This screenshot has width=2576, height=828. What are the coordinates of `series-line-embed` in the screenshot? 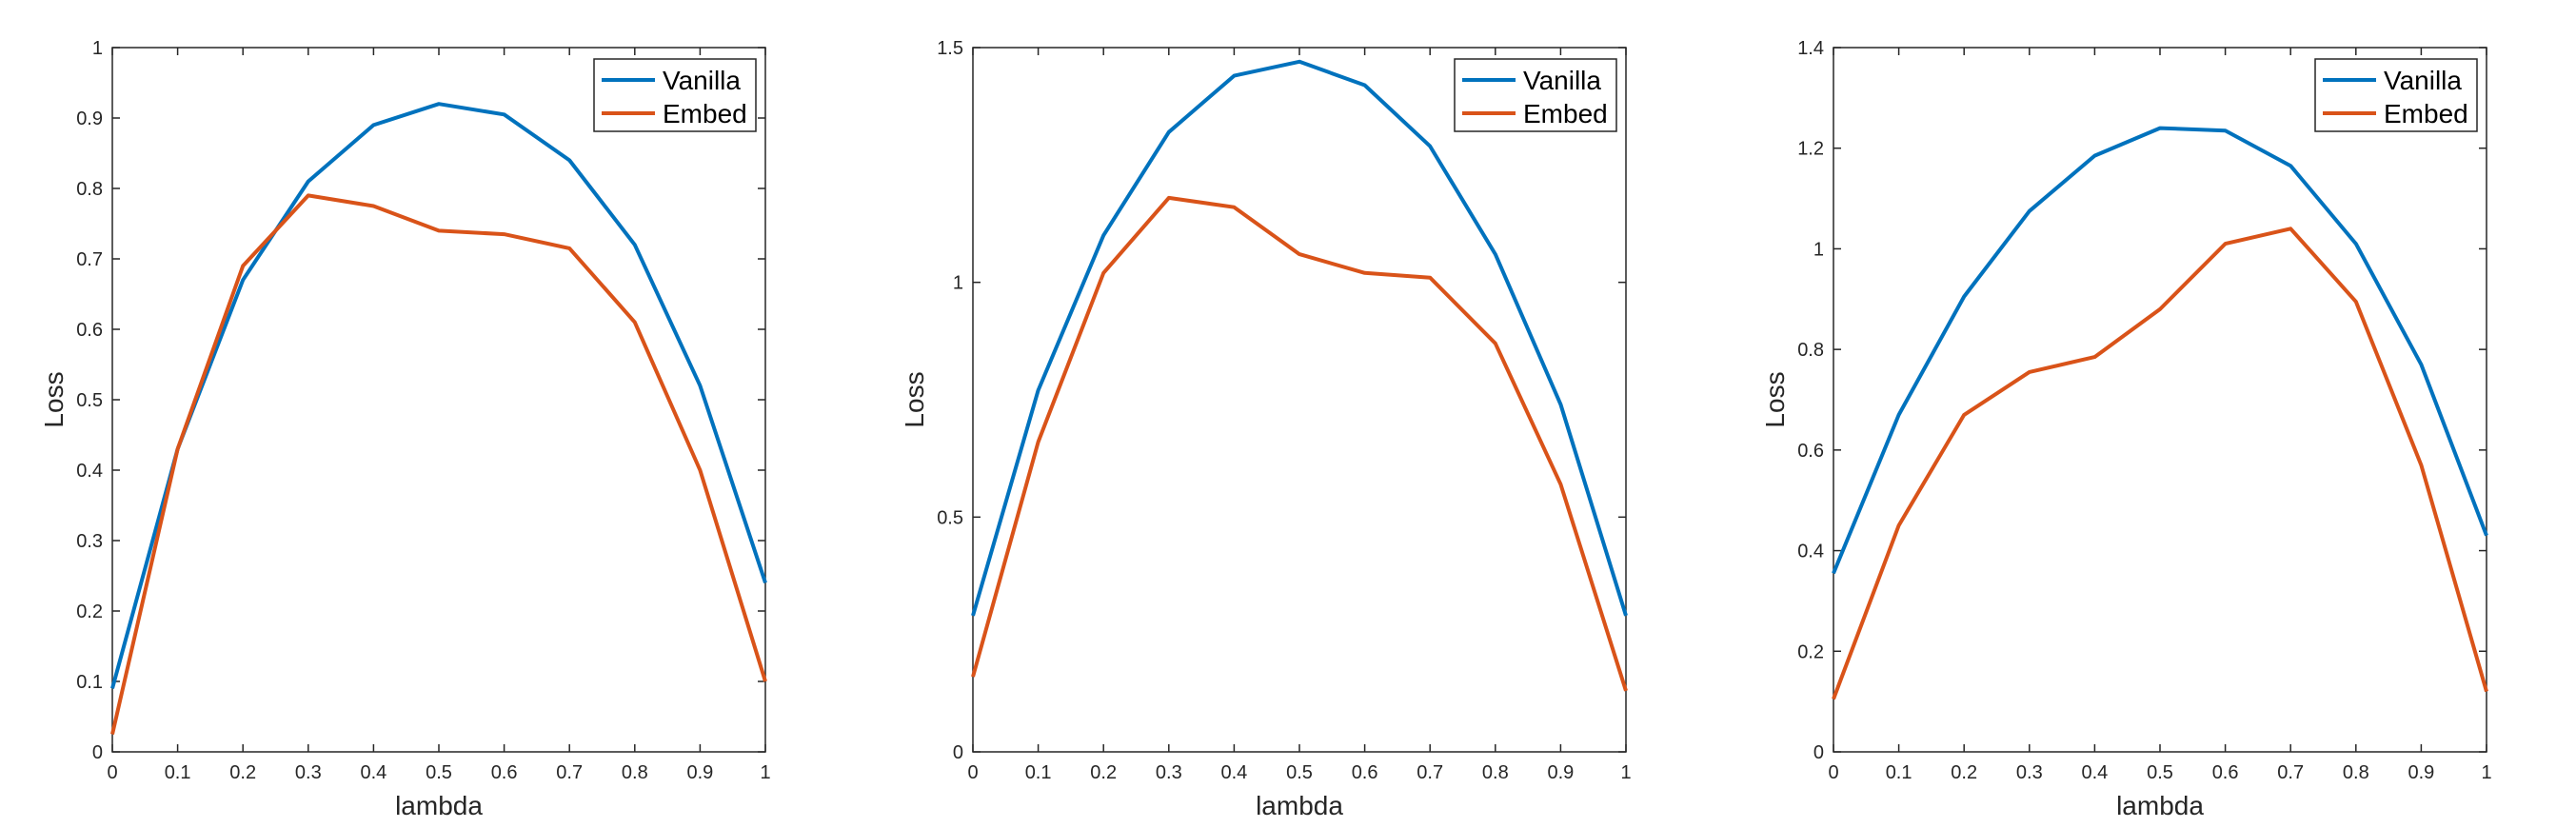 It's located at (2160, 463).